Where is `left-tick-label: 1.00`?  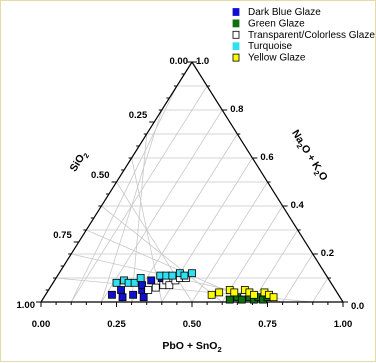
left-tick-label: 1.00 is located at coordinates (26, 305).